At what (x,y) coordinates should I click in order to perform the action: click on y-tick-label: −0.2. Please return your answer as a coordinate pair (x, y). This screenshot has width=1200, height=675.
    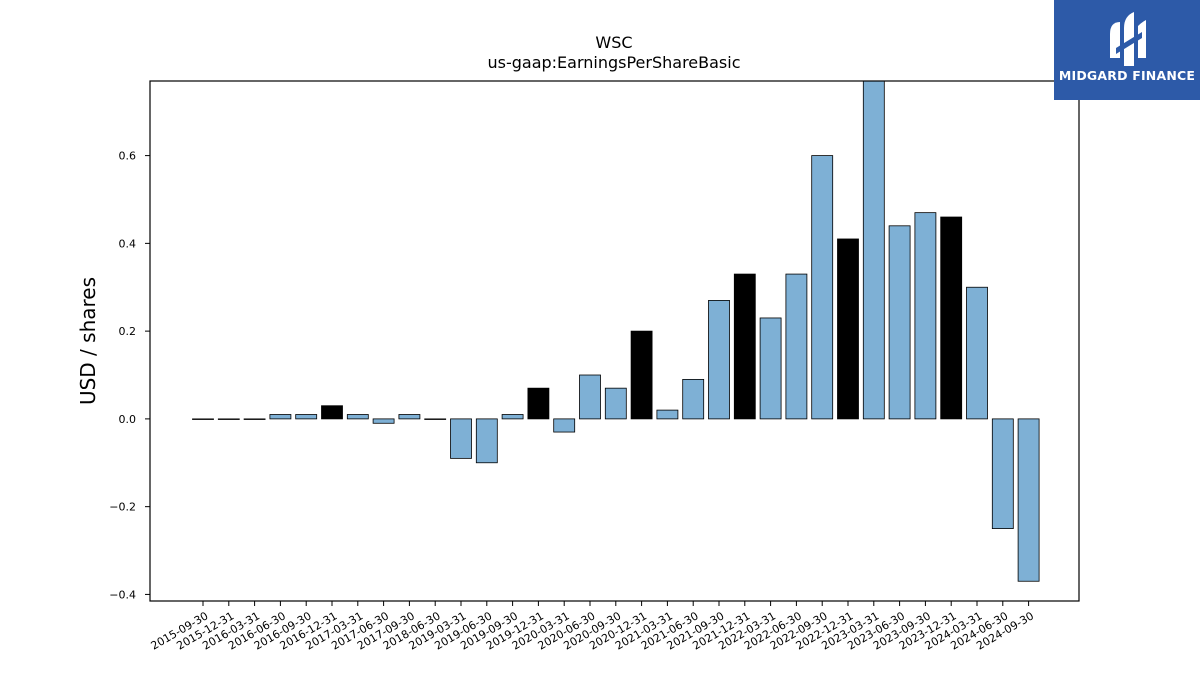
    Looking at the image, I should click on (122, 507).